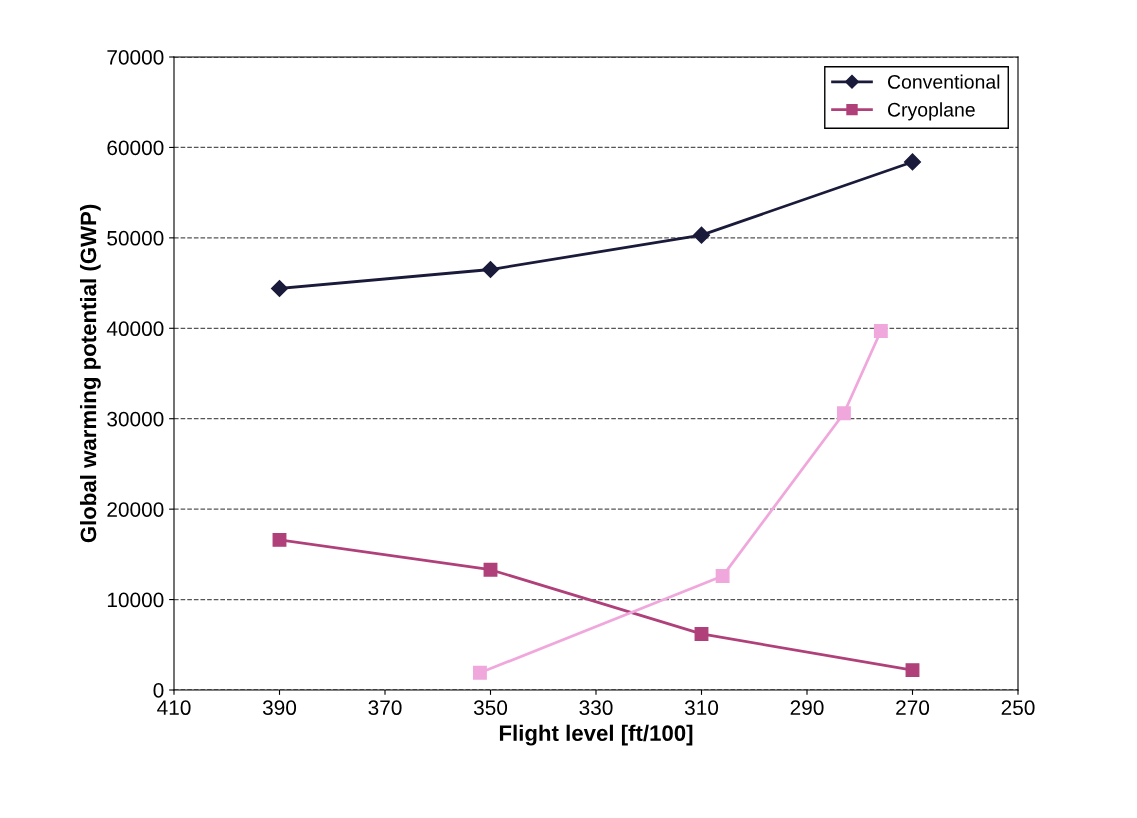 This screenshot has width=1137, height=818. Describe the element at coordinates (490, 708) in the screenshot. I see `x-tick-label: 350` at that location.